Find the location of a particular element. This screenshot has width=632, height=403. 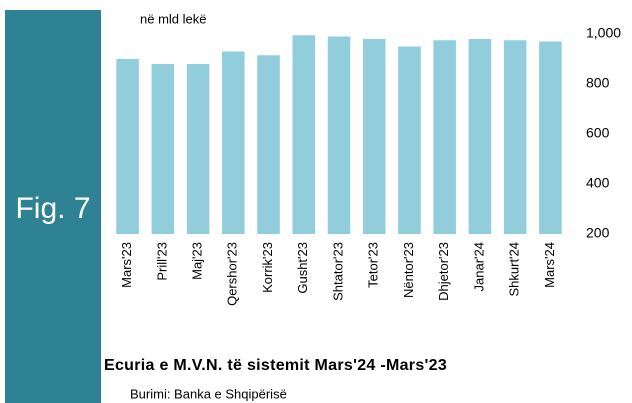

figure-panel is located at coordinates (53, 206).